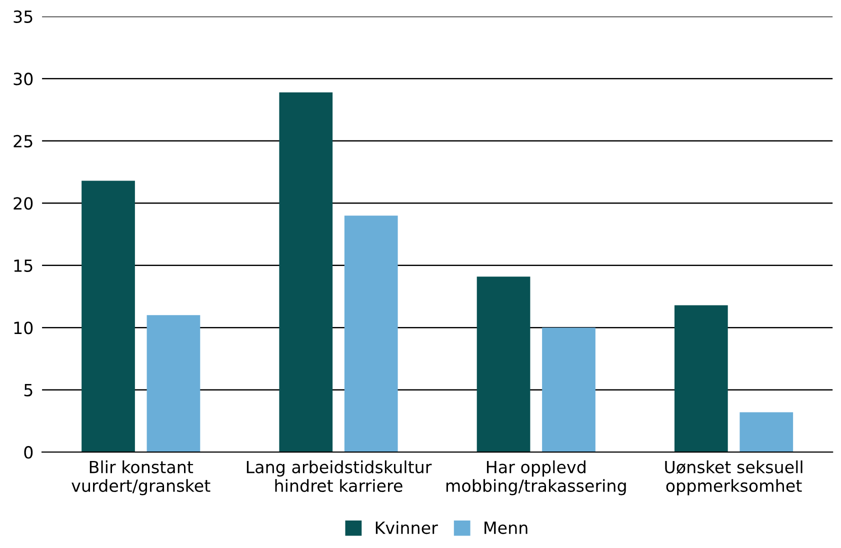 Image resolution: width=841 pixels, height=548 pixels. I want to click on legend-label: Kvinner, so click(407, 527).